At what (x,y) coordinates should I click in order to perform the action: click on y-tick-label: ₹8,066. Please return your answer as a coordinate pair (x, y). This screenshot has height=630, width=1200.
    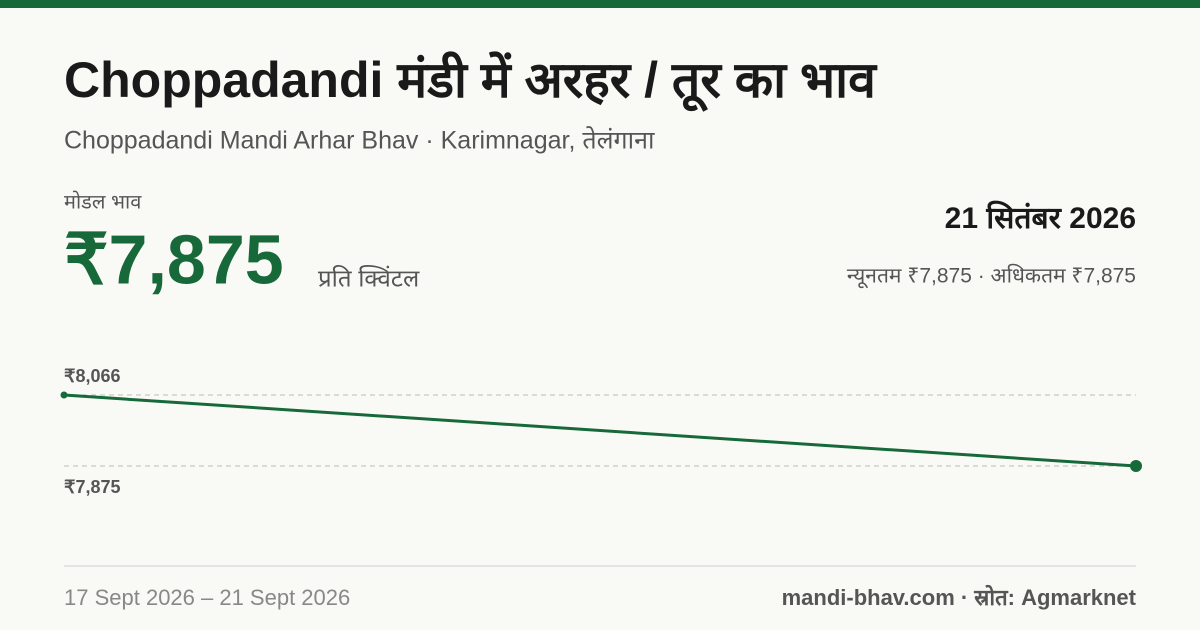
    Looking at the image, I should click on (92, 376).